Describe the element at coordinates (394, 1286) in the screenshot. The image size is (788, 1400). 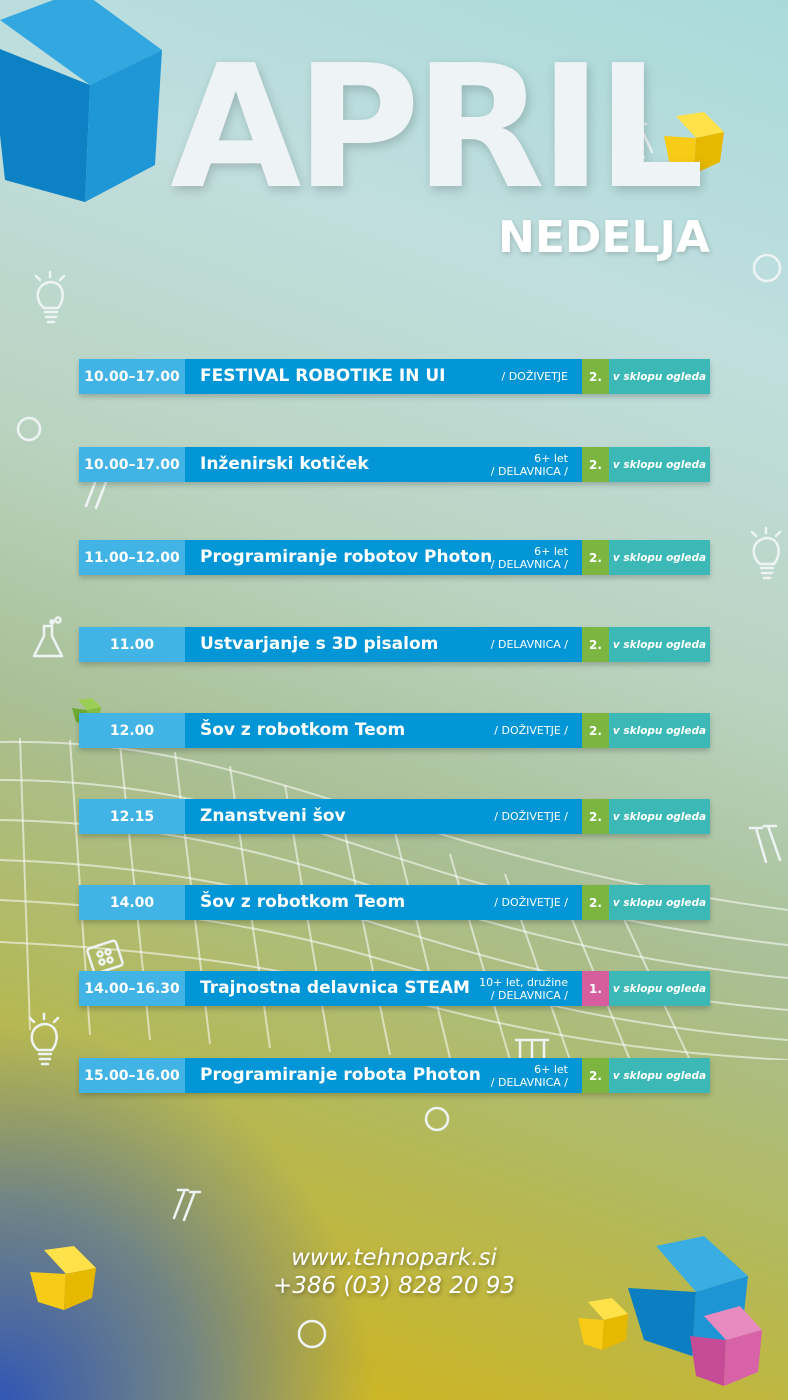
I see `phone-number: +386 (03) 828 20 93` at that location.